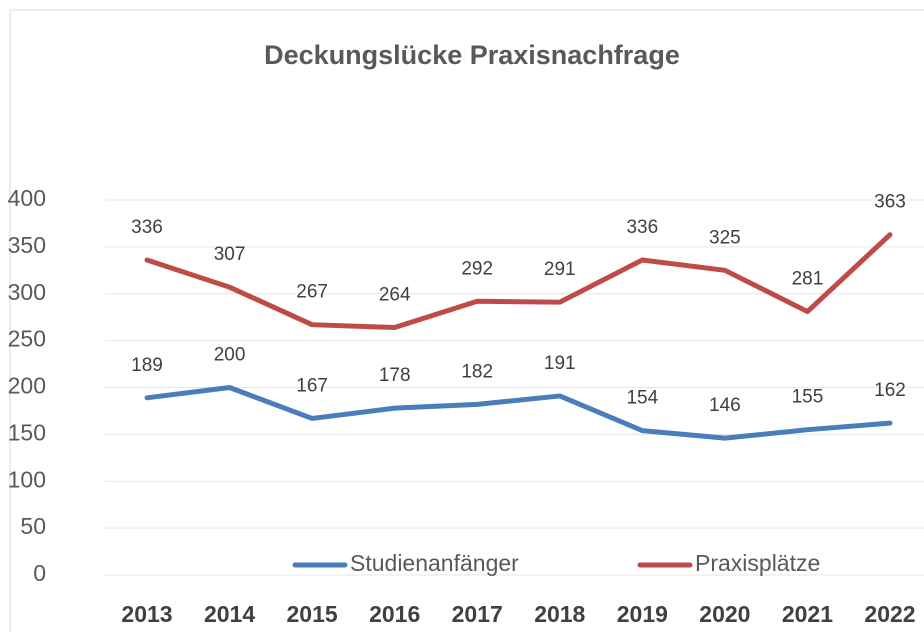 This screenshot has height=632, width=924. I want to click on y-tick-label: 0, so click(39, 573).